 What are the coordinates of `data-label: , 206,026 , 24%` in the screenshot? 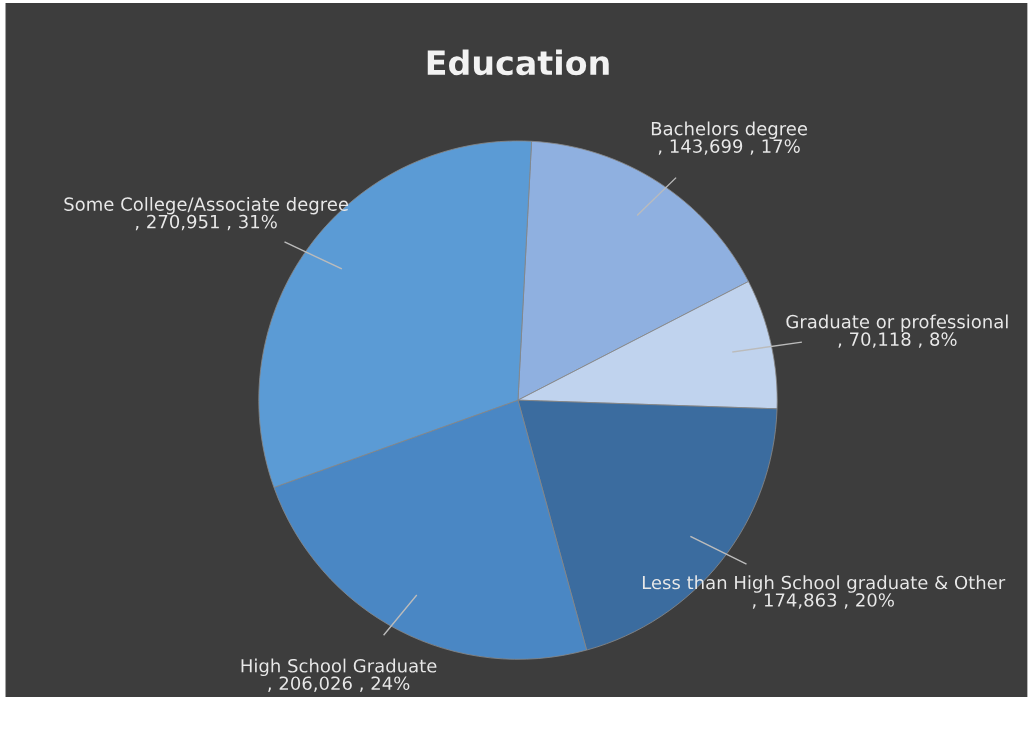 It's located at (339, 684).